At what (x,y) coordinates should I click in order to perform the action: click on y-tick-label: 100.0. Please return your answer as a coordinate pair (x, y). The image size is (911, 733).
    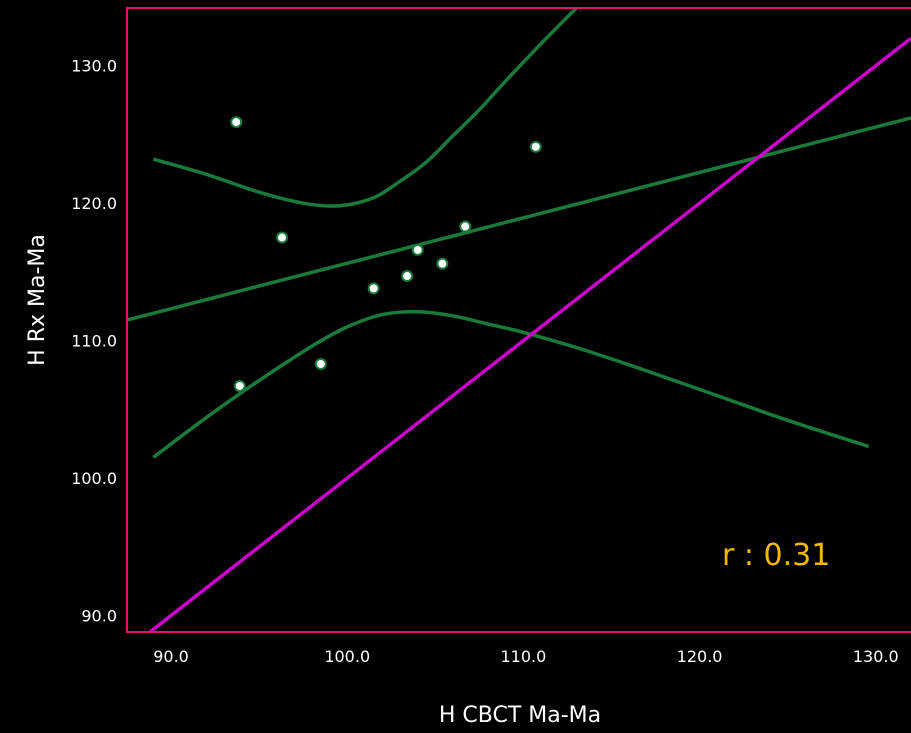
    Looking at the image, I should click on (94, 478).